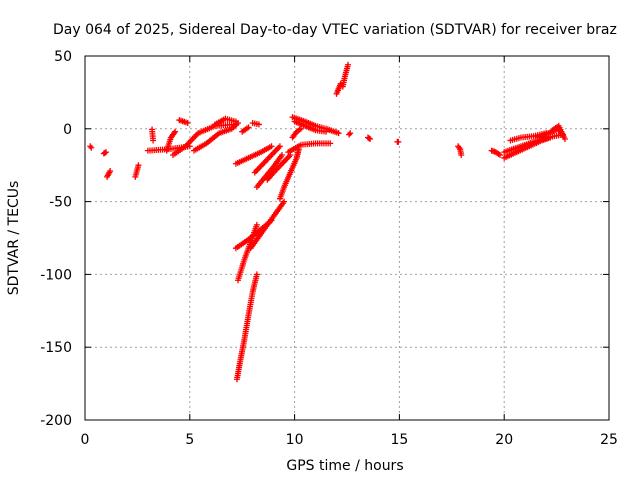 This screenshot has width=640, height=480. Describe the element at coordinates (63, 57) in the screenshot. I see `y-tick-label: 50` at that location.